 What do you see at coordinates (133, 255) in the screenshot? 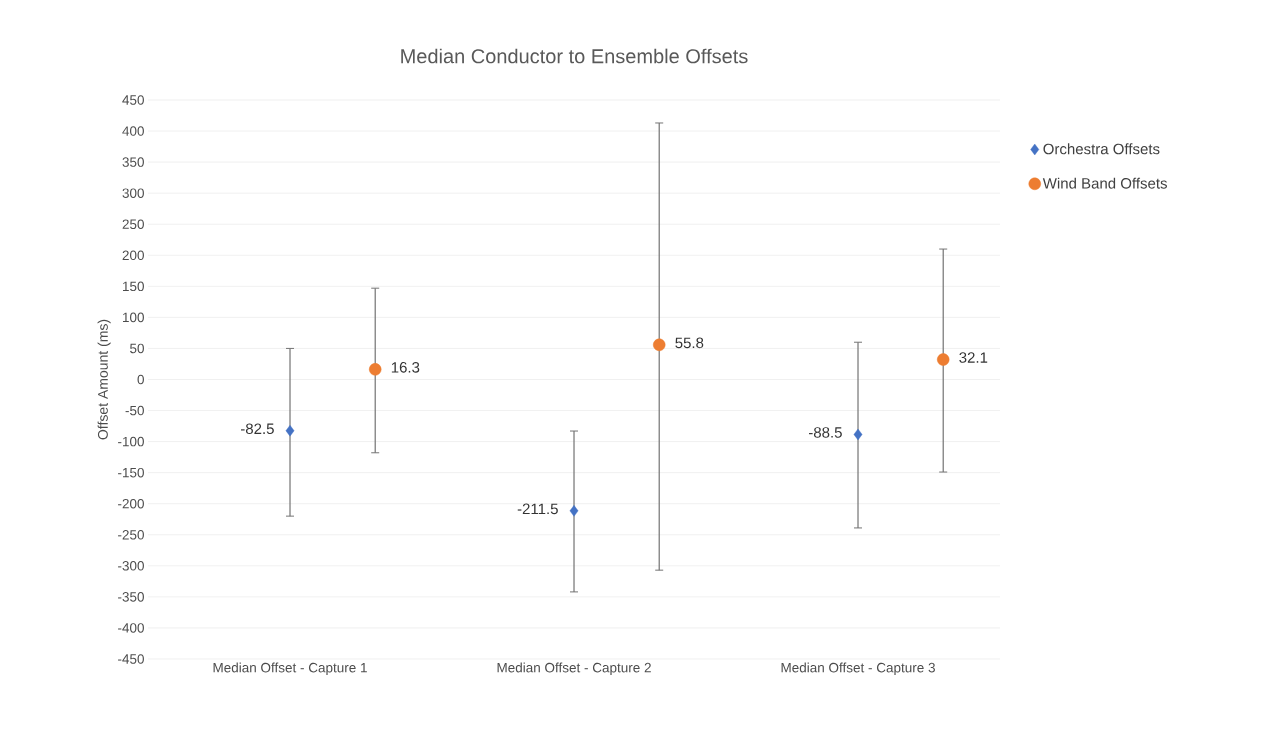
I see `y-tick-label: 200` at bounding box center [133, 255].